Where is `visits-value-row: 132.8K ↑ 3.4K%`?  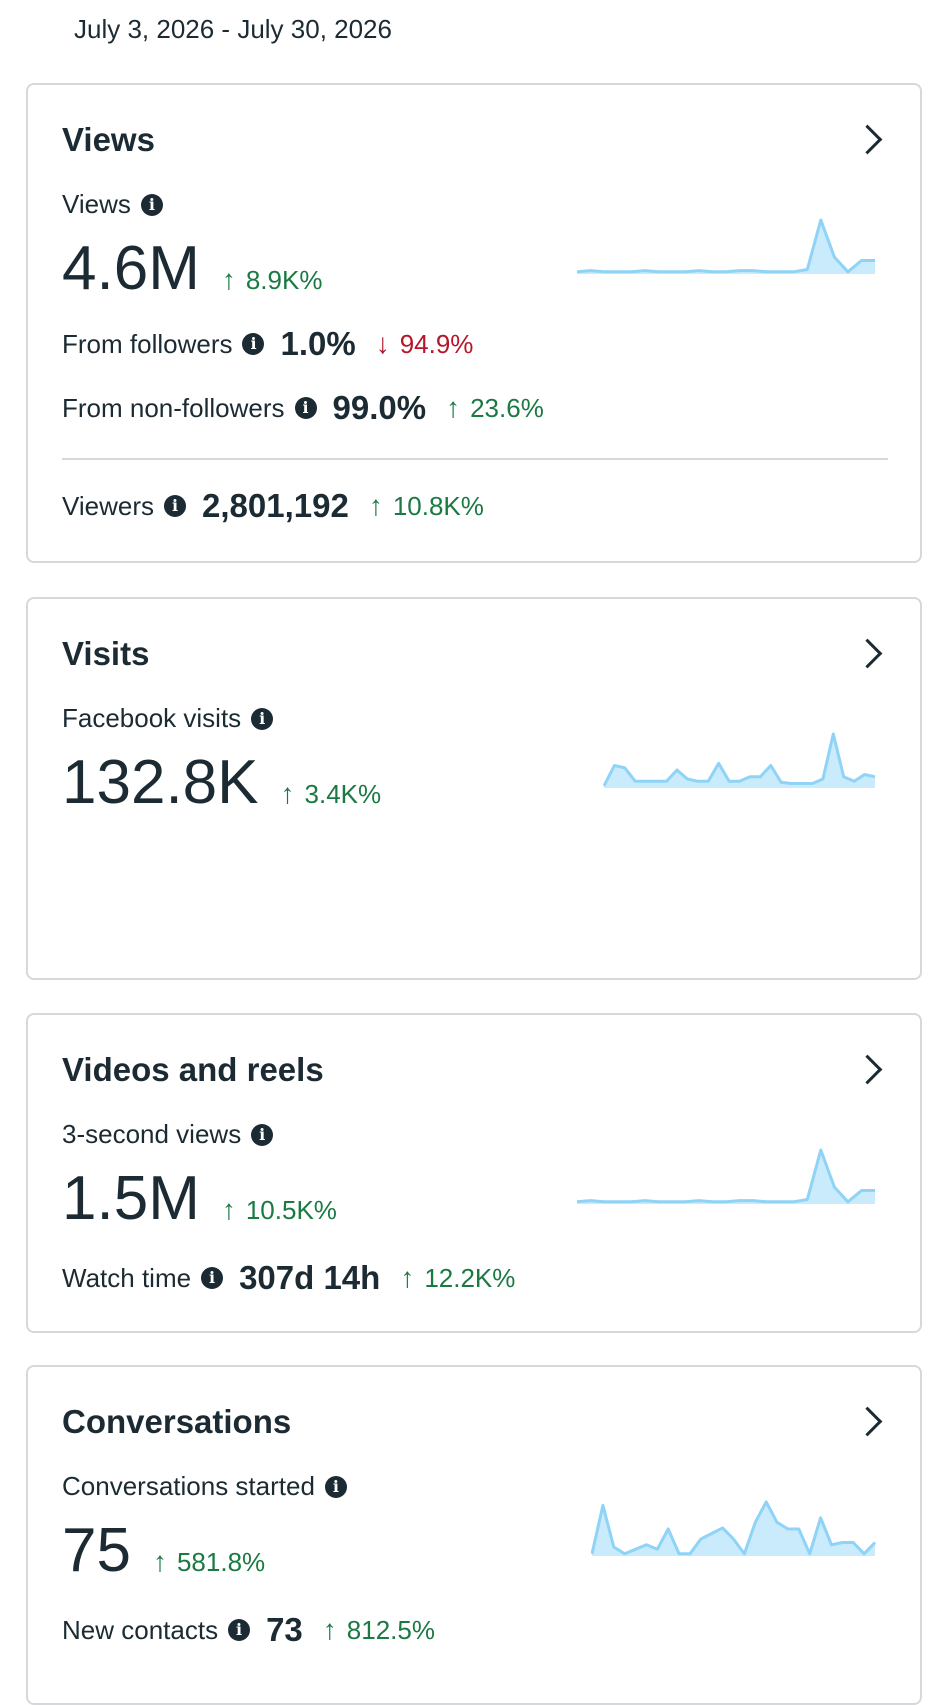 visits-value-row: 132.8K ↑ 3.4K% is located at coordinates (221, 782).